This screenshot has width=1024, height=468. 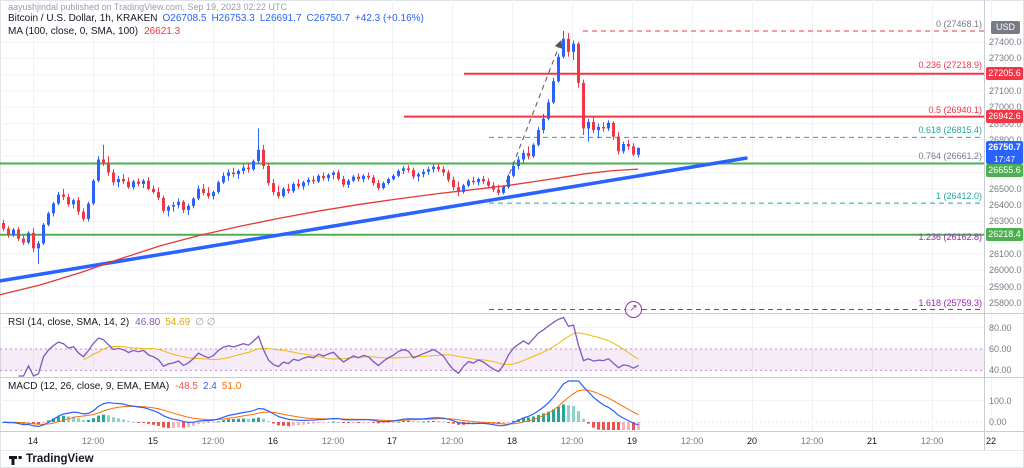 I want to click on time-axis-label: 17, so click(x=391, y=441).